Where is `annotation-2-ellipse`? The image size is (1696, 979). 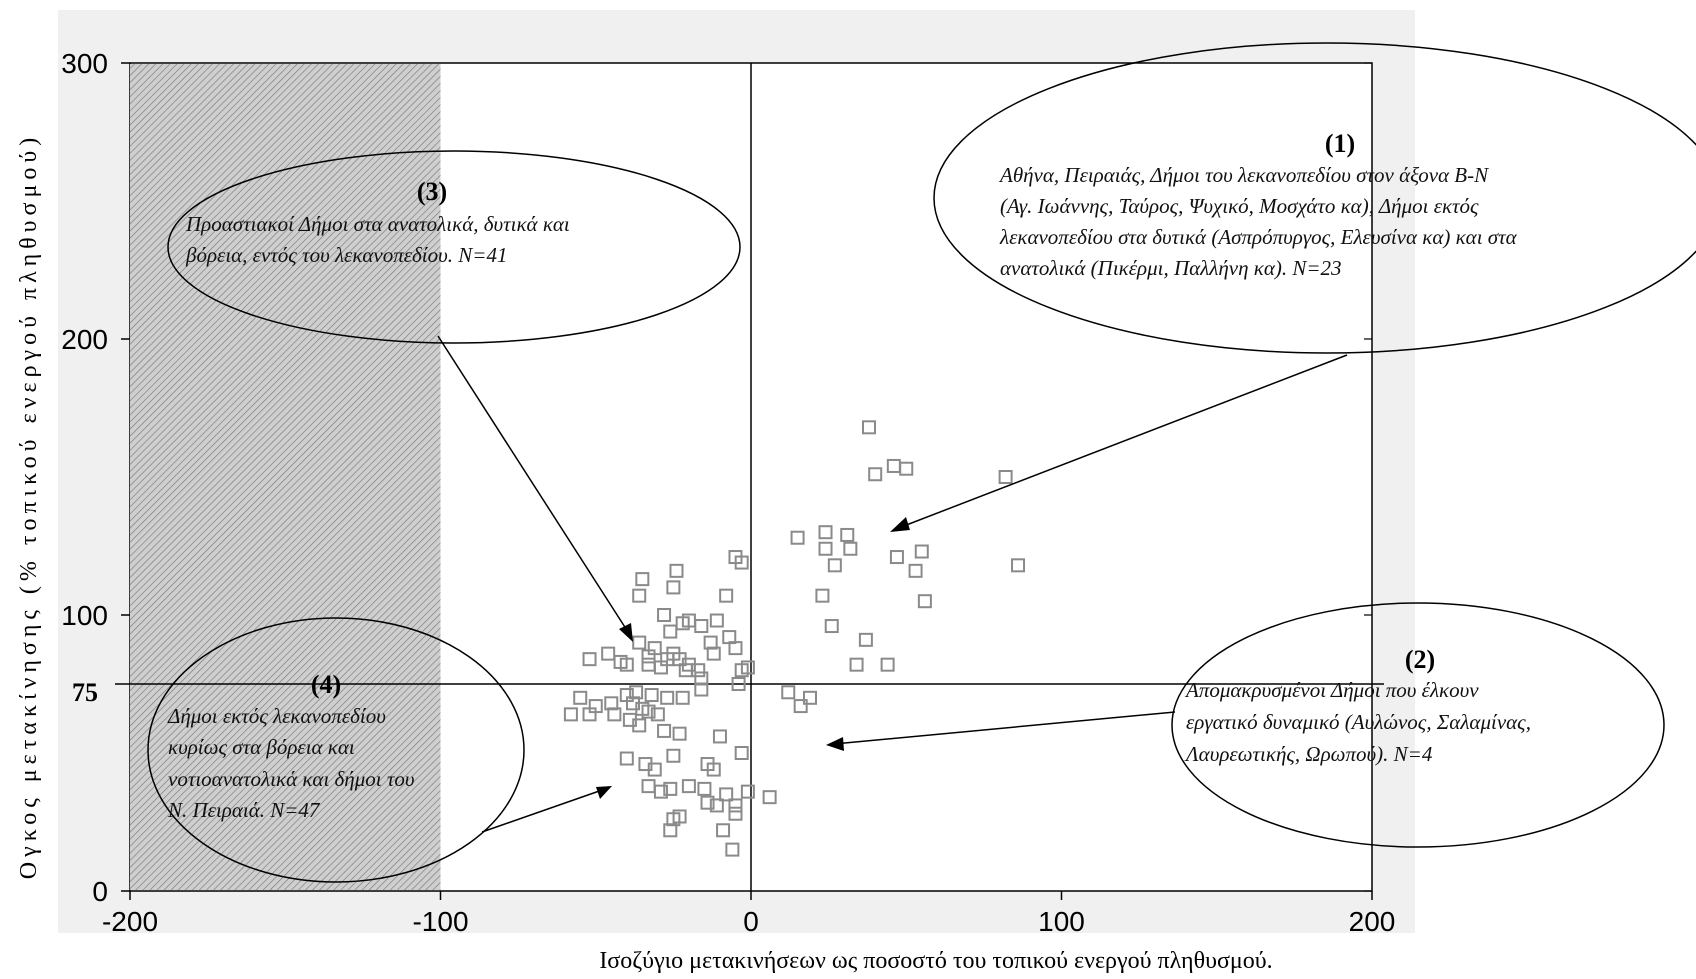 annotation-2-ellipse is located at coordinates (1418, 725).